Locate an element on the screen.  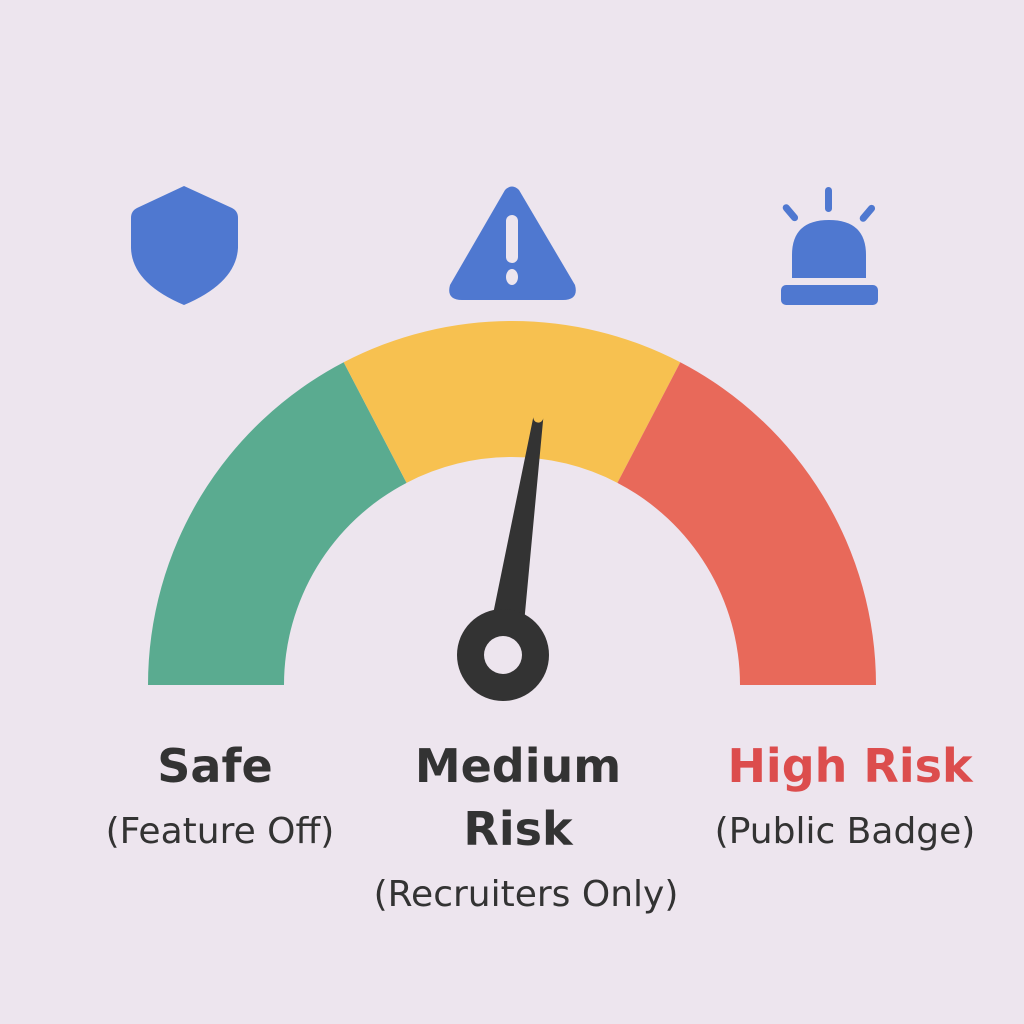
safe-title: Safe is located at coordinates (214, 766).